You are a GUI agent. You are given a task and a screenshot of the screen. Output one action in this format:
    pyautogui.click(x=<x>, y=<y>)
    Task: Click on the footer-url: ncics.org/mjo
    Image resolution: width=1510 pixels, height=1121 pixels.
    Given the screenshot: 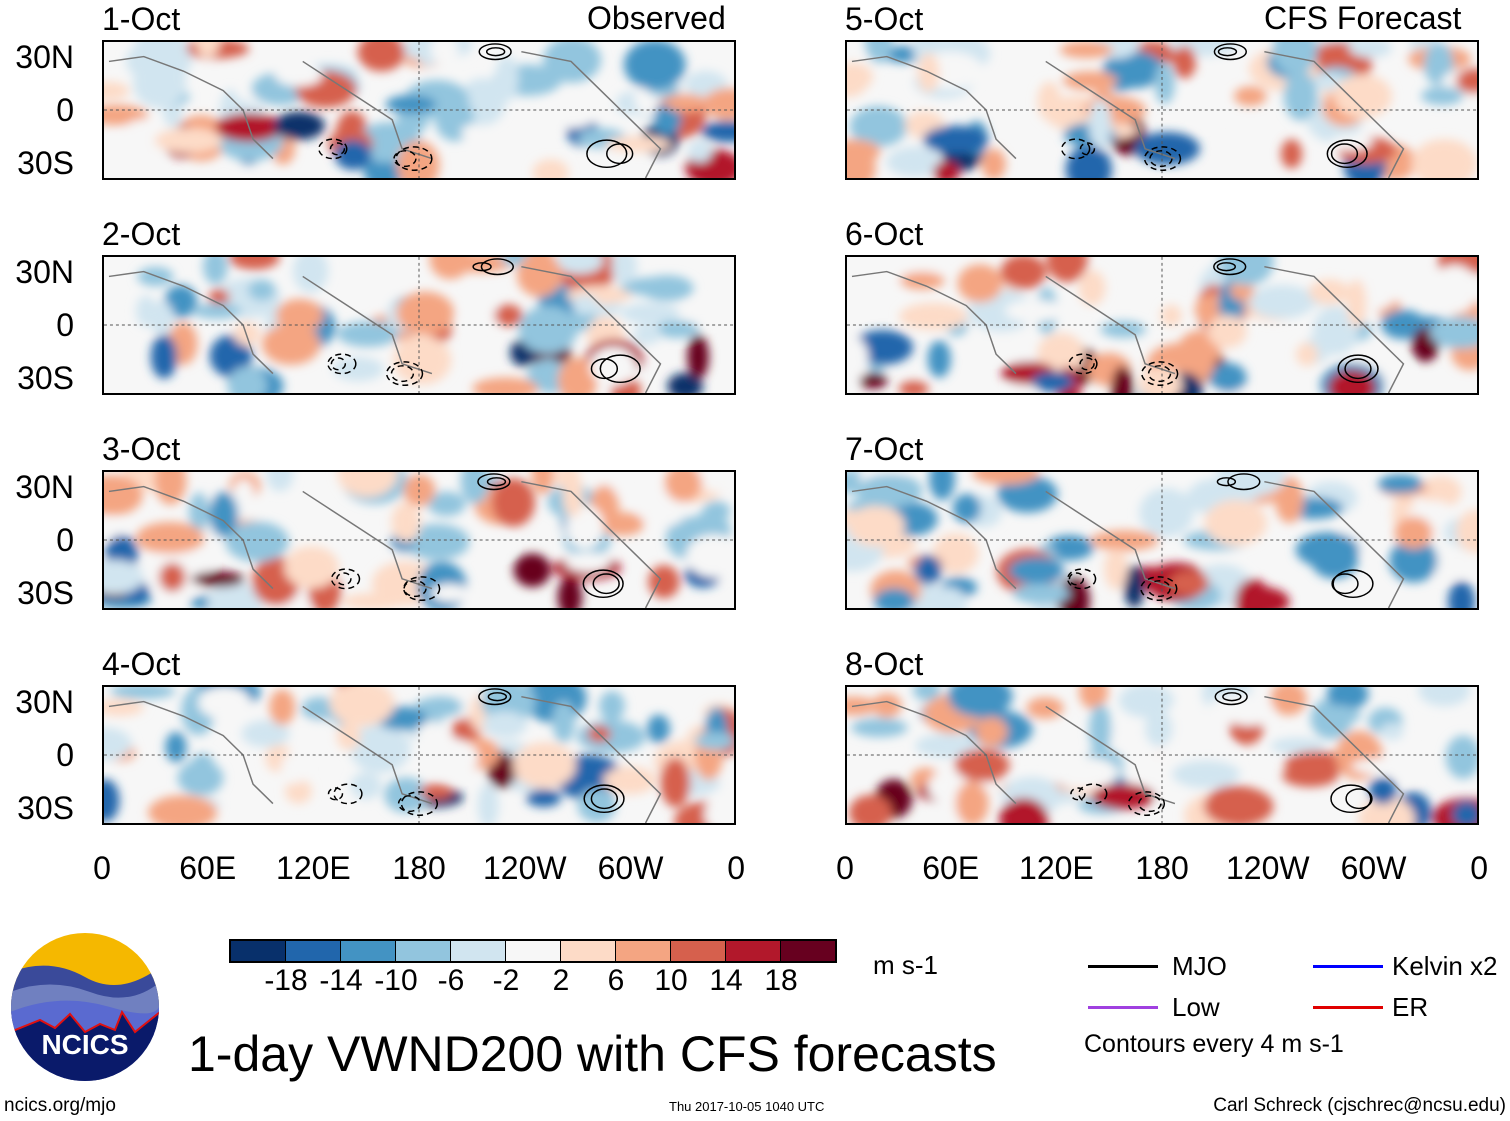 What is the action you would take?
    pyautogui.click(x=60, y=1105)
    